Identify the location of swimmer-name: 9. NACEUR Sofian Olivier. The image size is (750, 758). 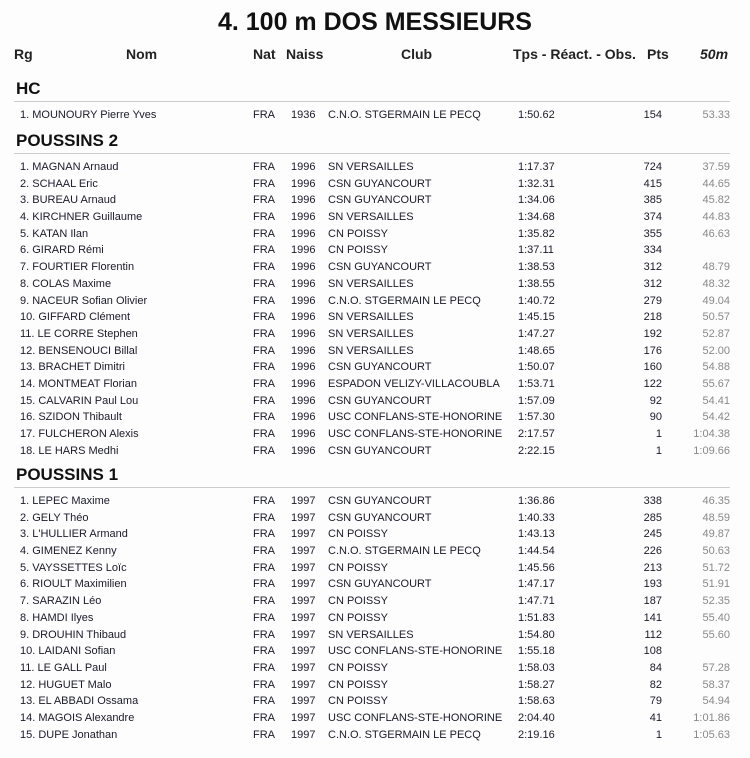
(84, 300).